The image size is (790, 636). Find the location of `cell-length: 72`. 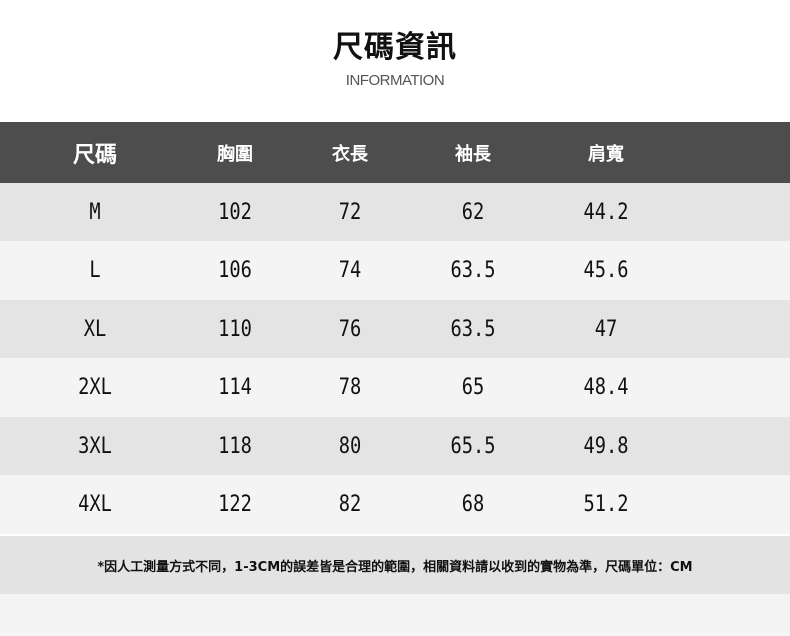

cell-length: 72 is located at coordinates (350, 212).